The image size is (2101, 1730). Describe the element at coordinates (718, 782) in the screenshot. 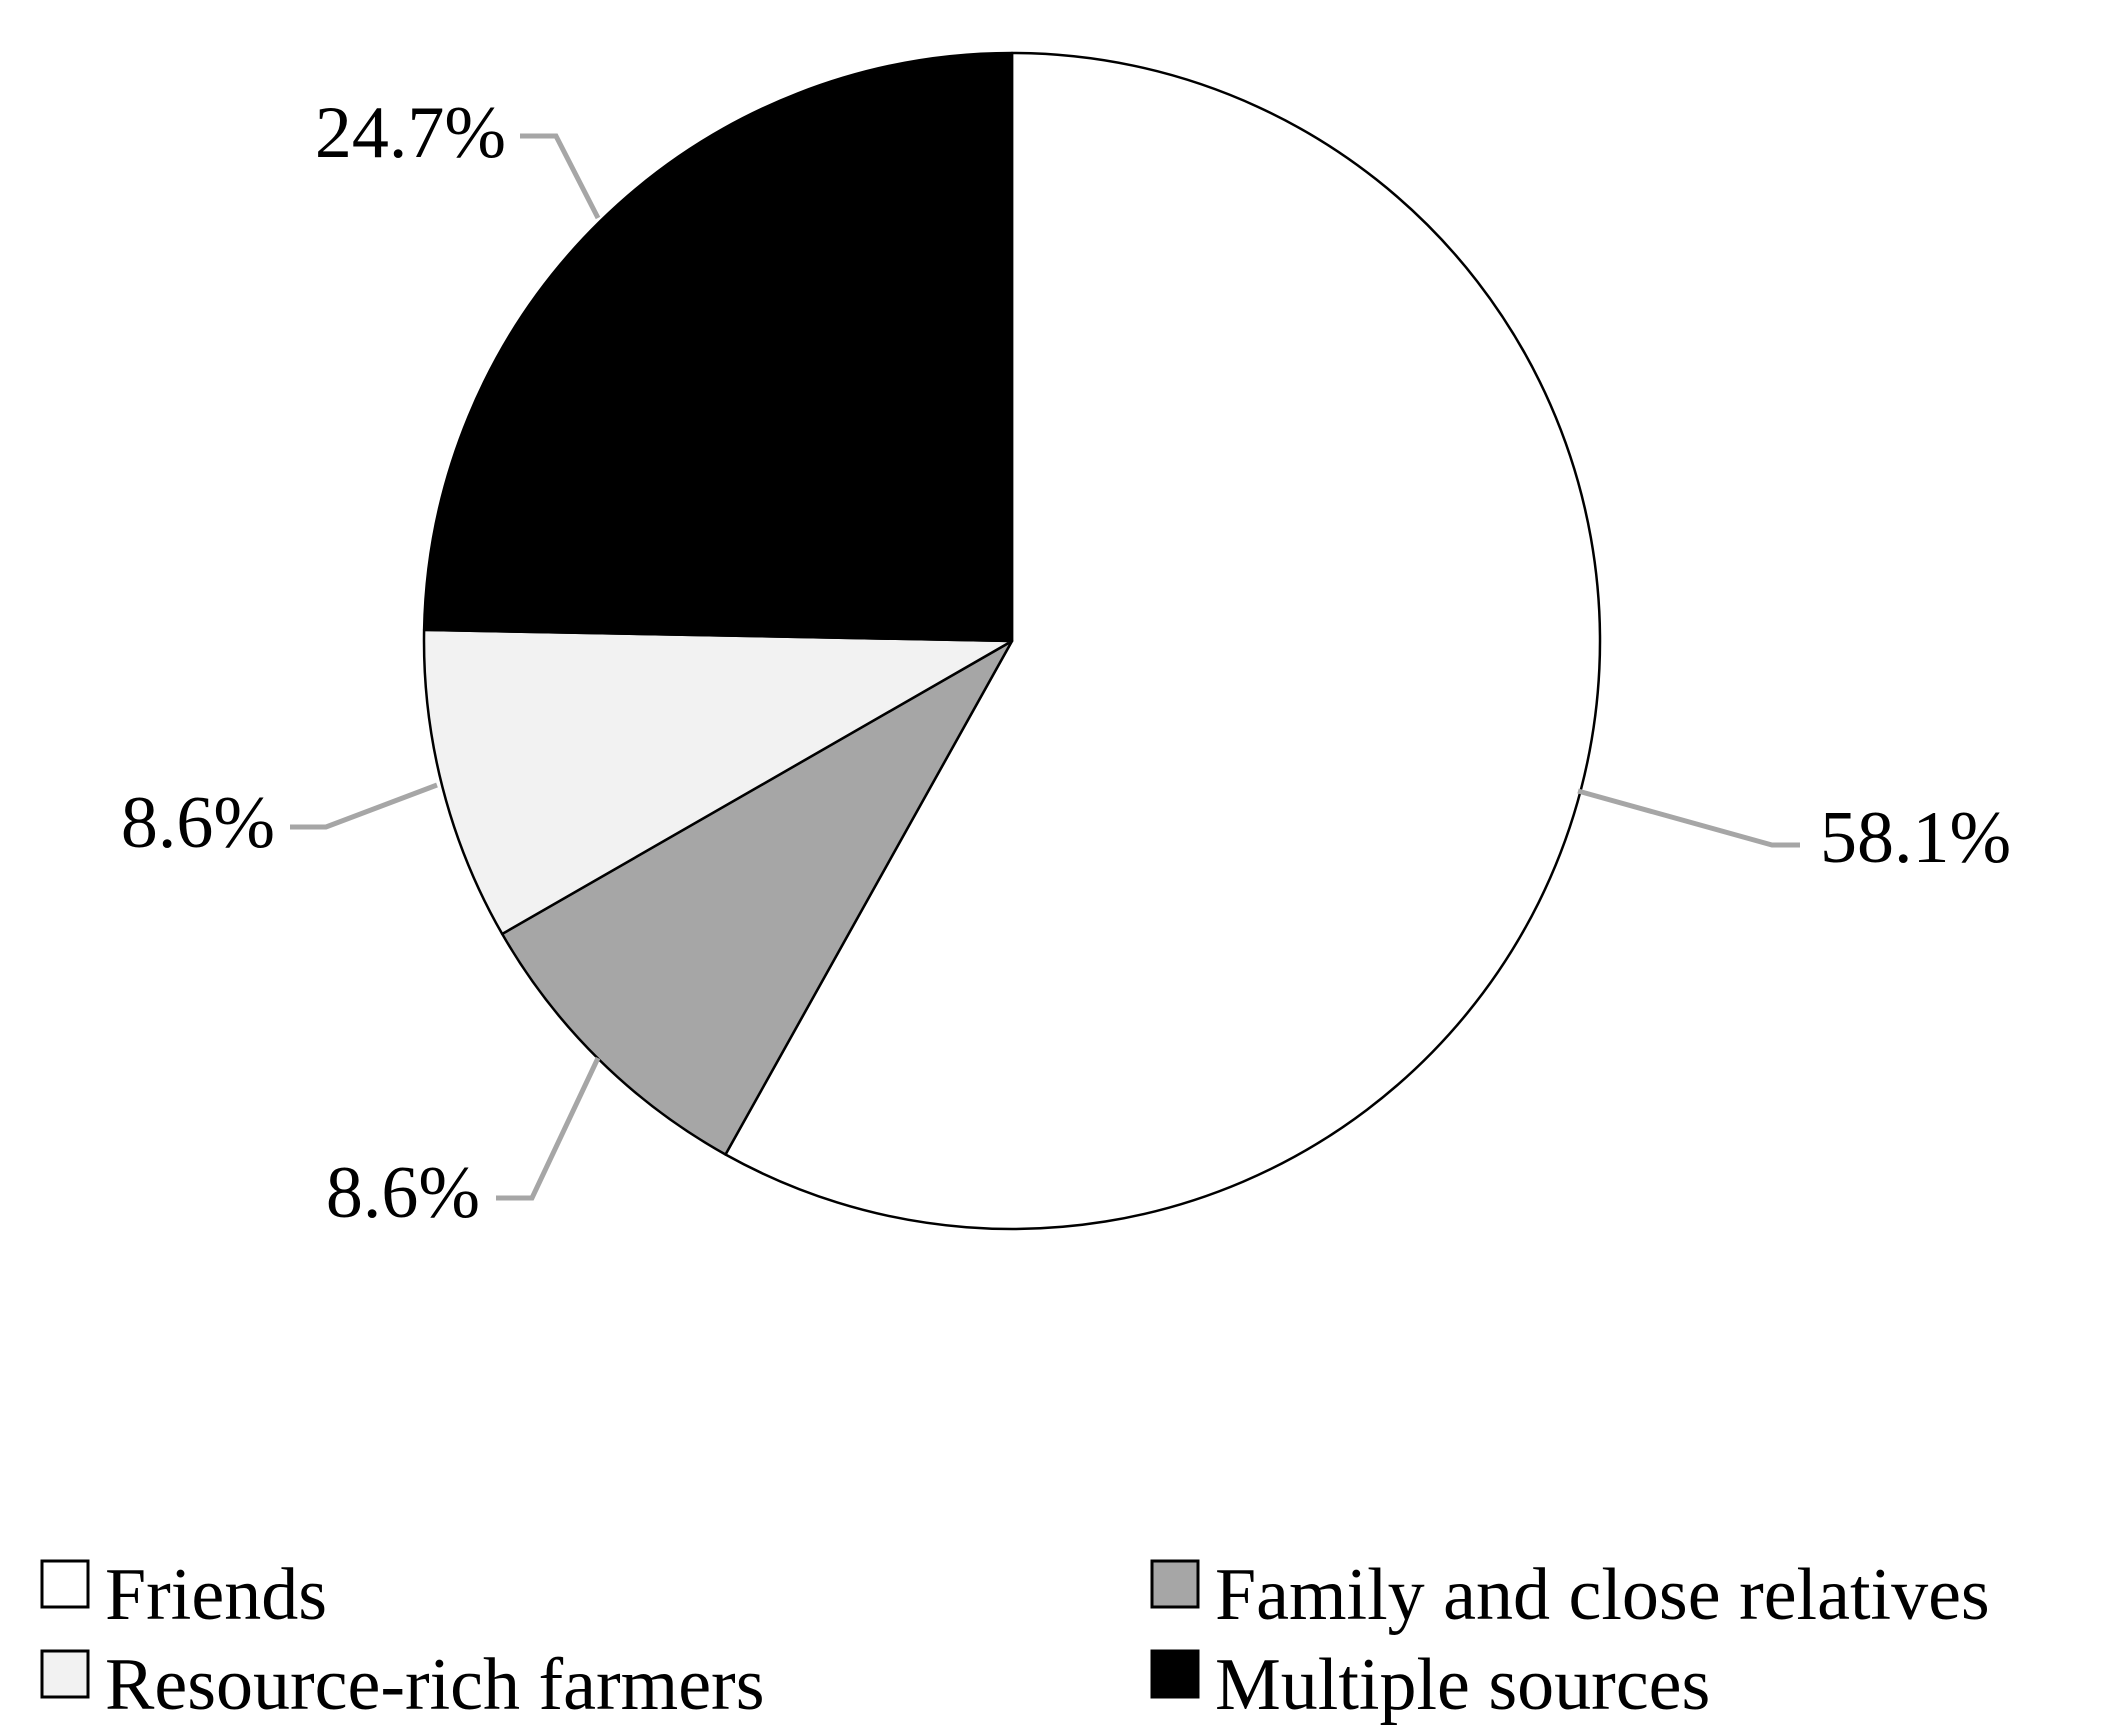

I see `pie-slice-resource-rich-farmers` at that location.